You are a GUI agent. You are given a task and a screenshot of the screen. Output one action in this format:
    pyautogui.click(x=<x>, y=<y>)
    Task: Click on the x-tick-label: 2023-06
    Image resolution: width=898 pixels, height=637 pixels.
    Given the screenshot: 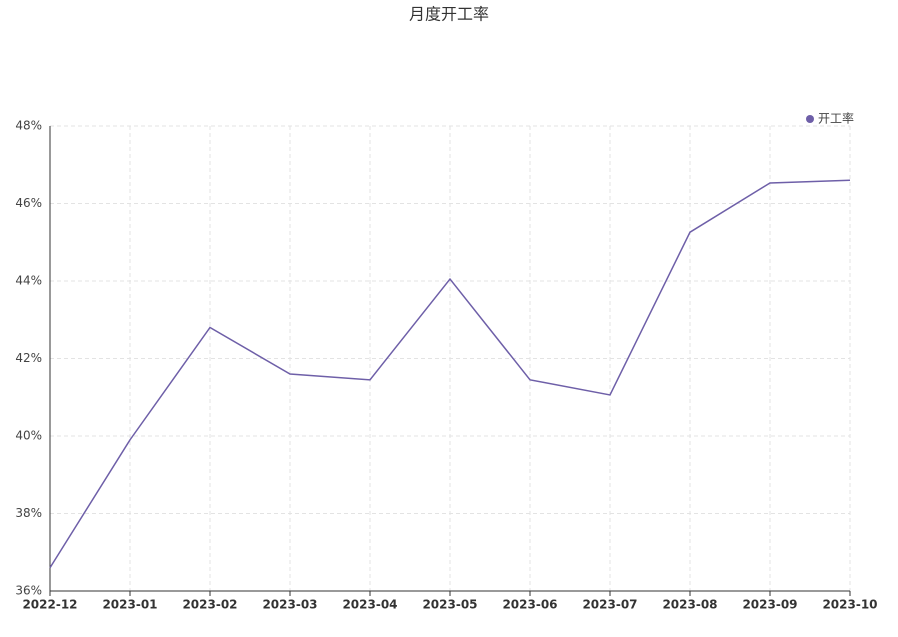 What is the action you would take?
    pyautogui.click(x=529, y=605)
    